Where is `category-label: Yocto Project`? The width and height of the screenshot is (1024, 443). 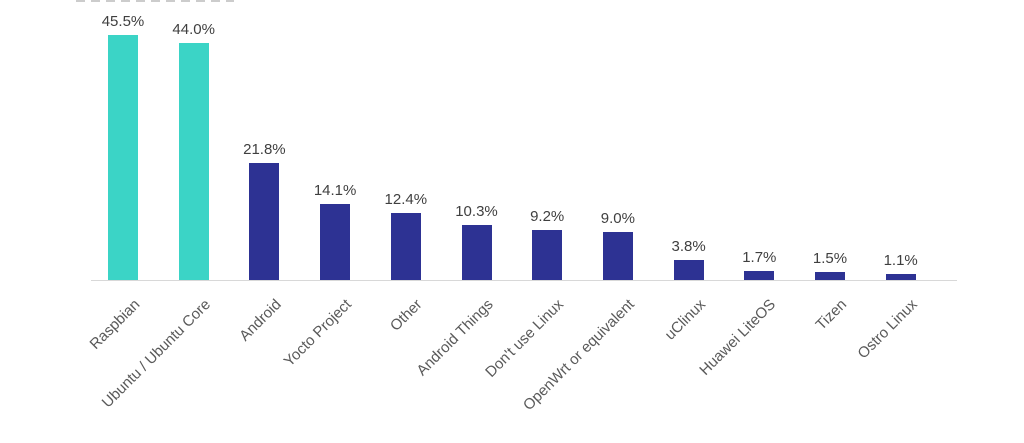
category-label: Yocto Project is located at coordinates (318, 333).